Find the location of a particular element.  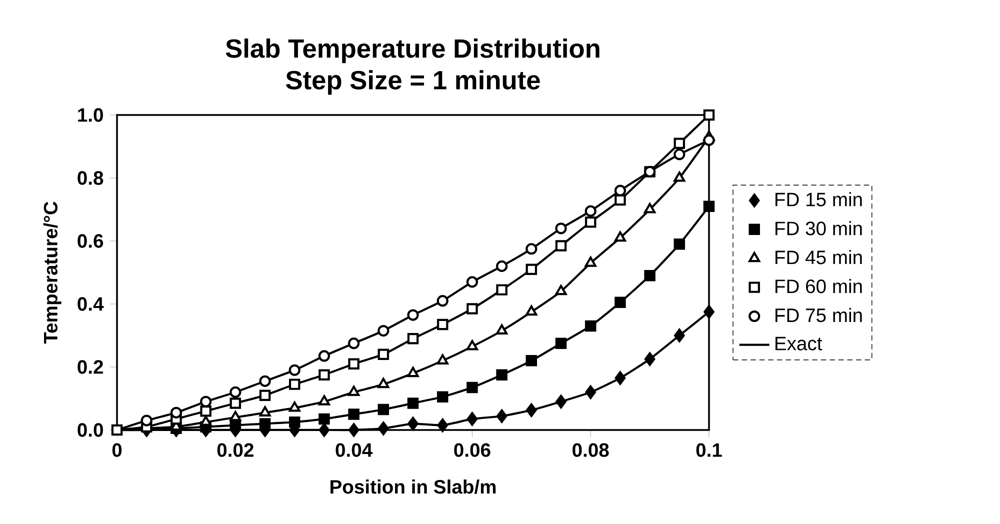

y-tick-label: 0.4 is located at coordinates (91, 304).